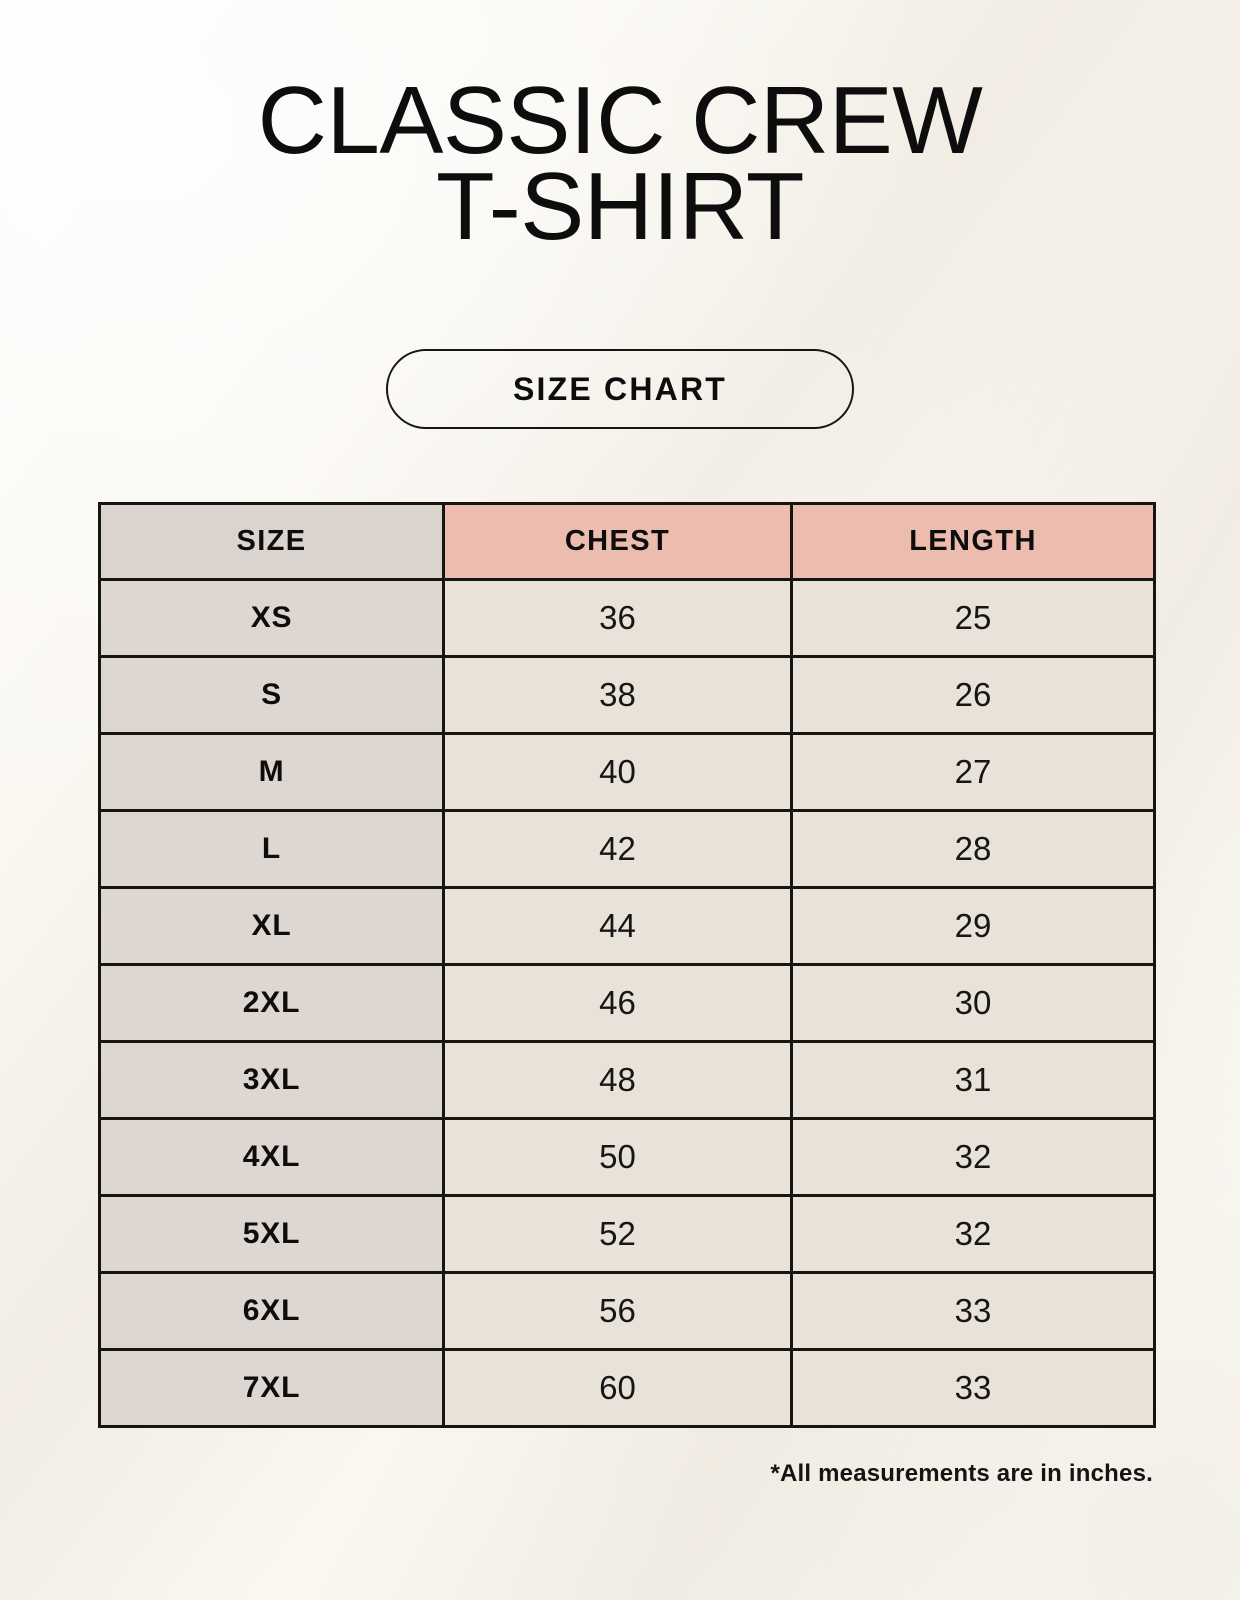 This screenshot has width=1240, height=1600. I want to click on table-header: SIZE CHEST LENGTH, so click(627, 541).